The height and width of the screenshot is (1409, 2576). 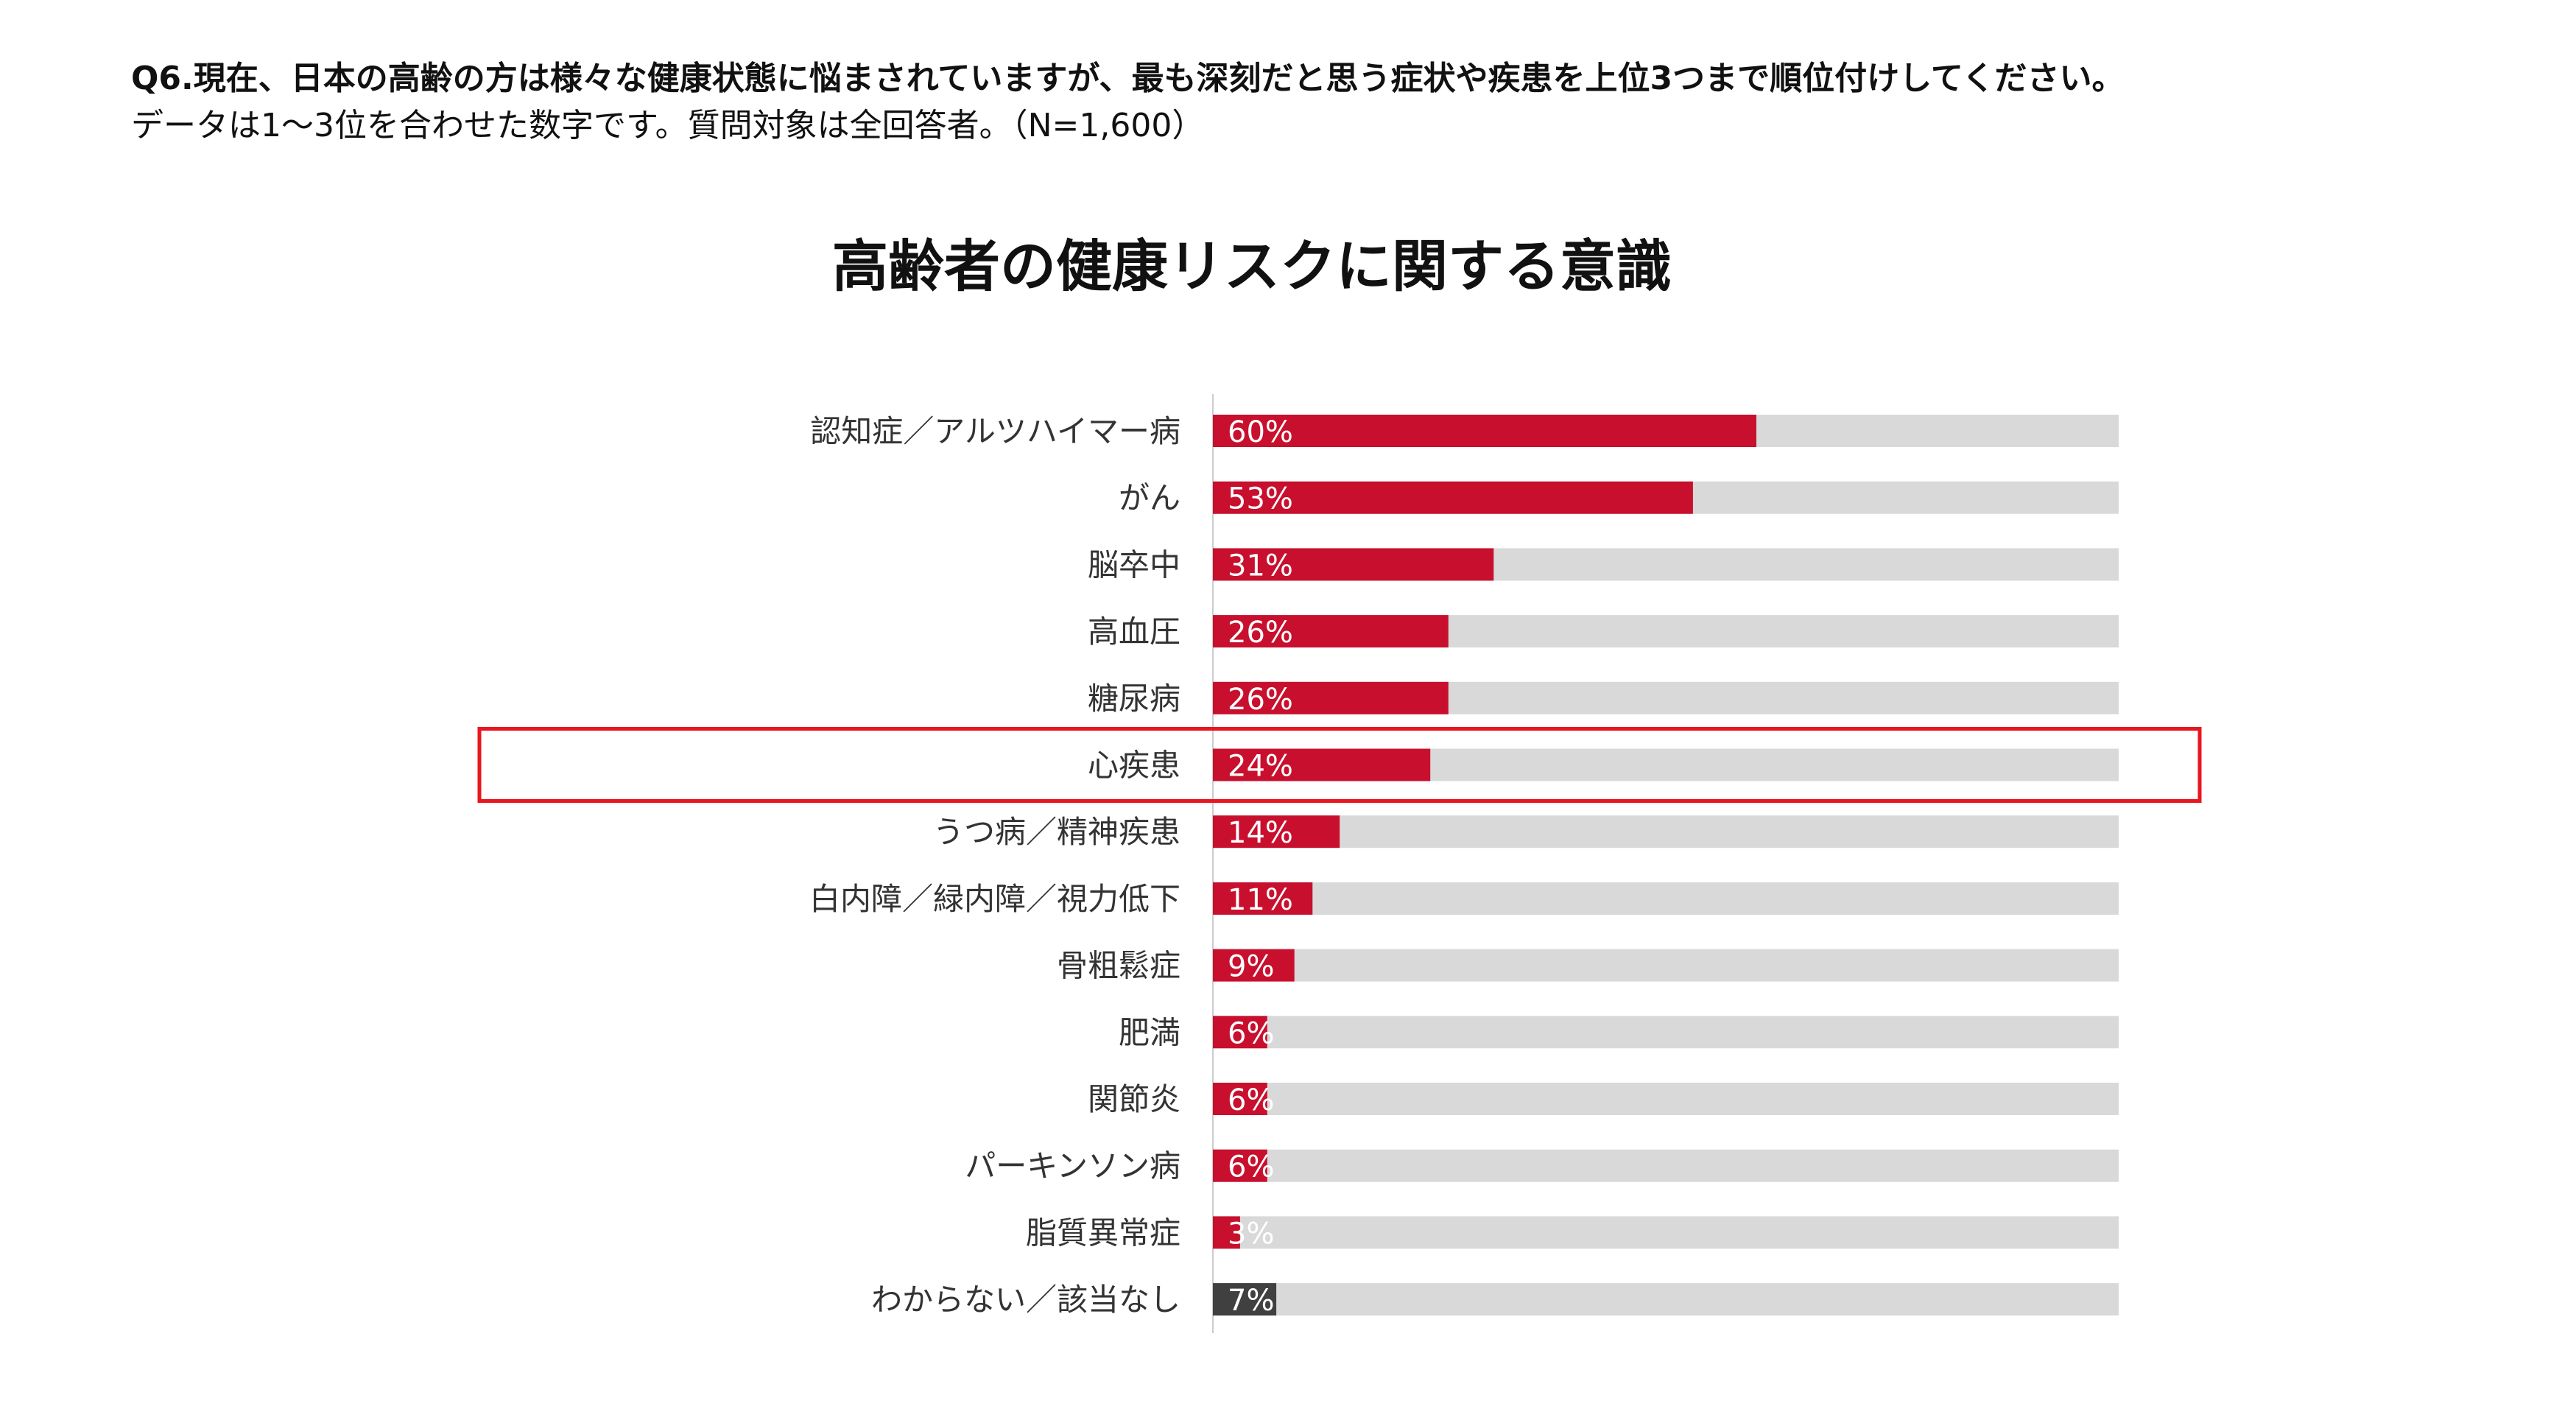 I want to click on bar-value-label: 53%, so click(x=1260, y=499).